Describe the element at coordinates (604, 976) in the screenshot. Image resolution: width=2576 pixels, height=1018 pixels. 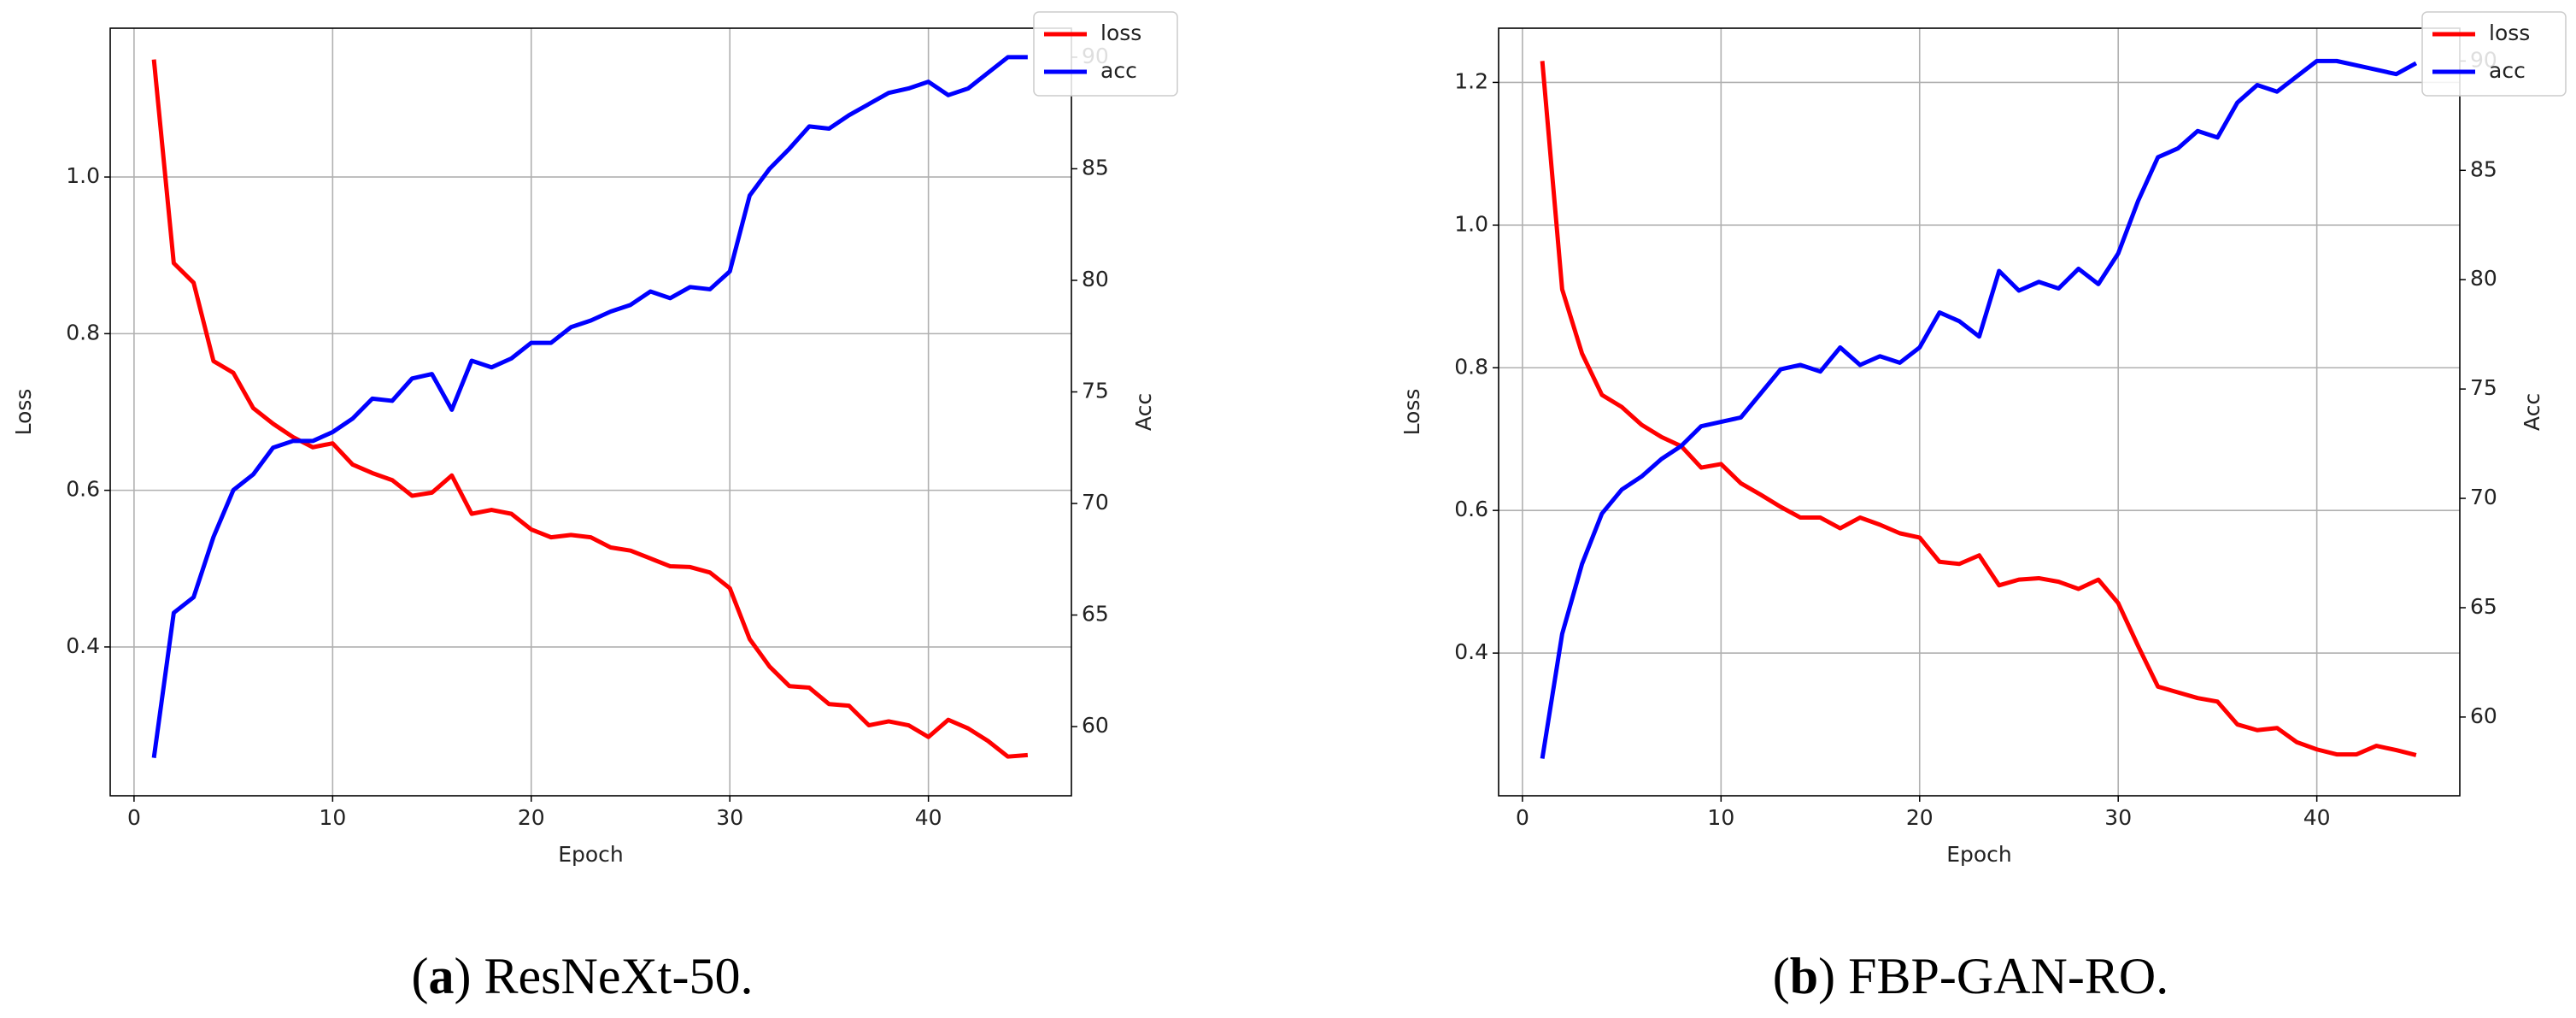
I see `caption-part: ) ResNeXt-50.` at that location.